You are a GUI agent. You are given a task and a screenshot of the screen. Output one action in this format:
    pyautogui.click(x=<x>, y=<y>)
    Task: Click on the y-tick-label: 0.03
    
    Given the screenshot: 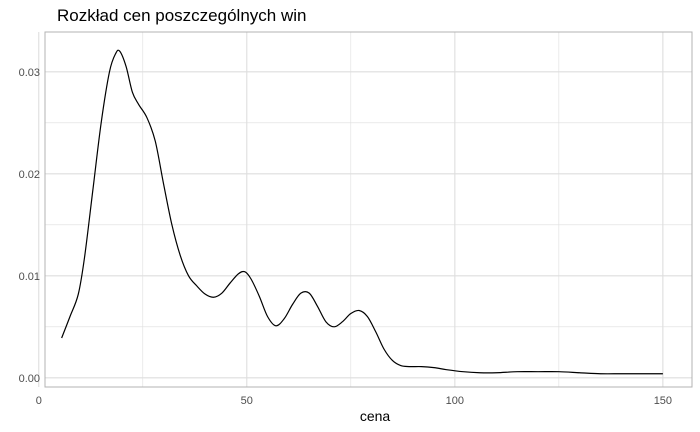 What is the action you would take?
    pyautogui.click(x=29, y=73)
    